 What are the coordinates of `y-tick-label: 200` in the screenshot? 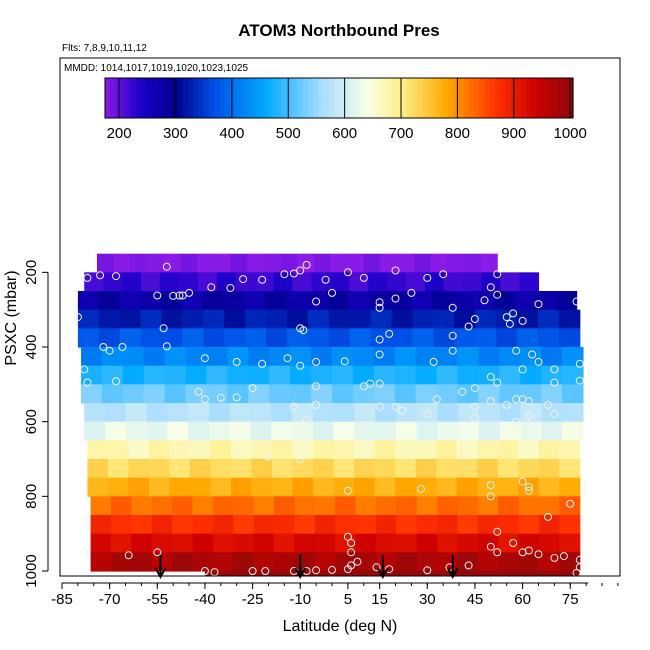 It's located at (31, 272).